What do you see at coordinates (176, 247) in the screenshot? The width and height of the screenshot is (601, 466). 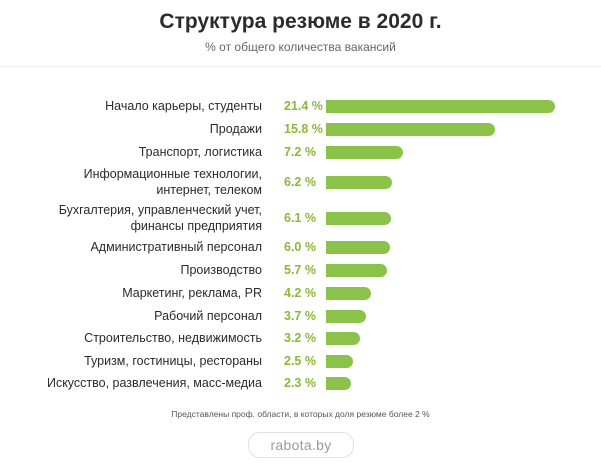 I see `category-label: Административный персонал` at bounding box center [176, 247].